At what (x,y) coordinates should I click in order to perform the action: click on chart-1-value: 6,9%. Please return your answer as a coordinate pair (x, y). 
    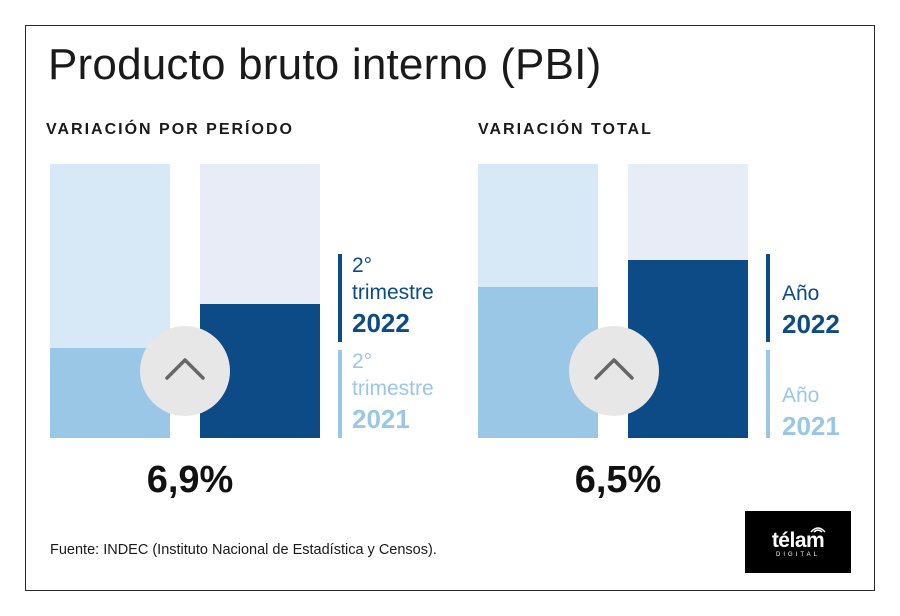
    Looking at the image, I should click on (190, 480).